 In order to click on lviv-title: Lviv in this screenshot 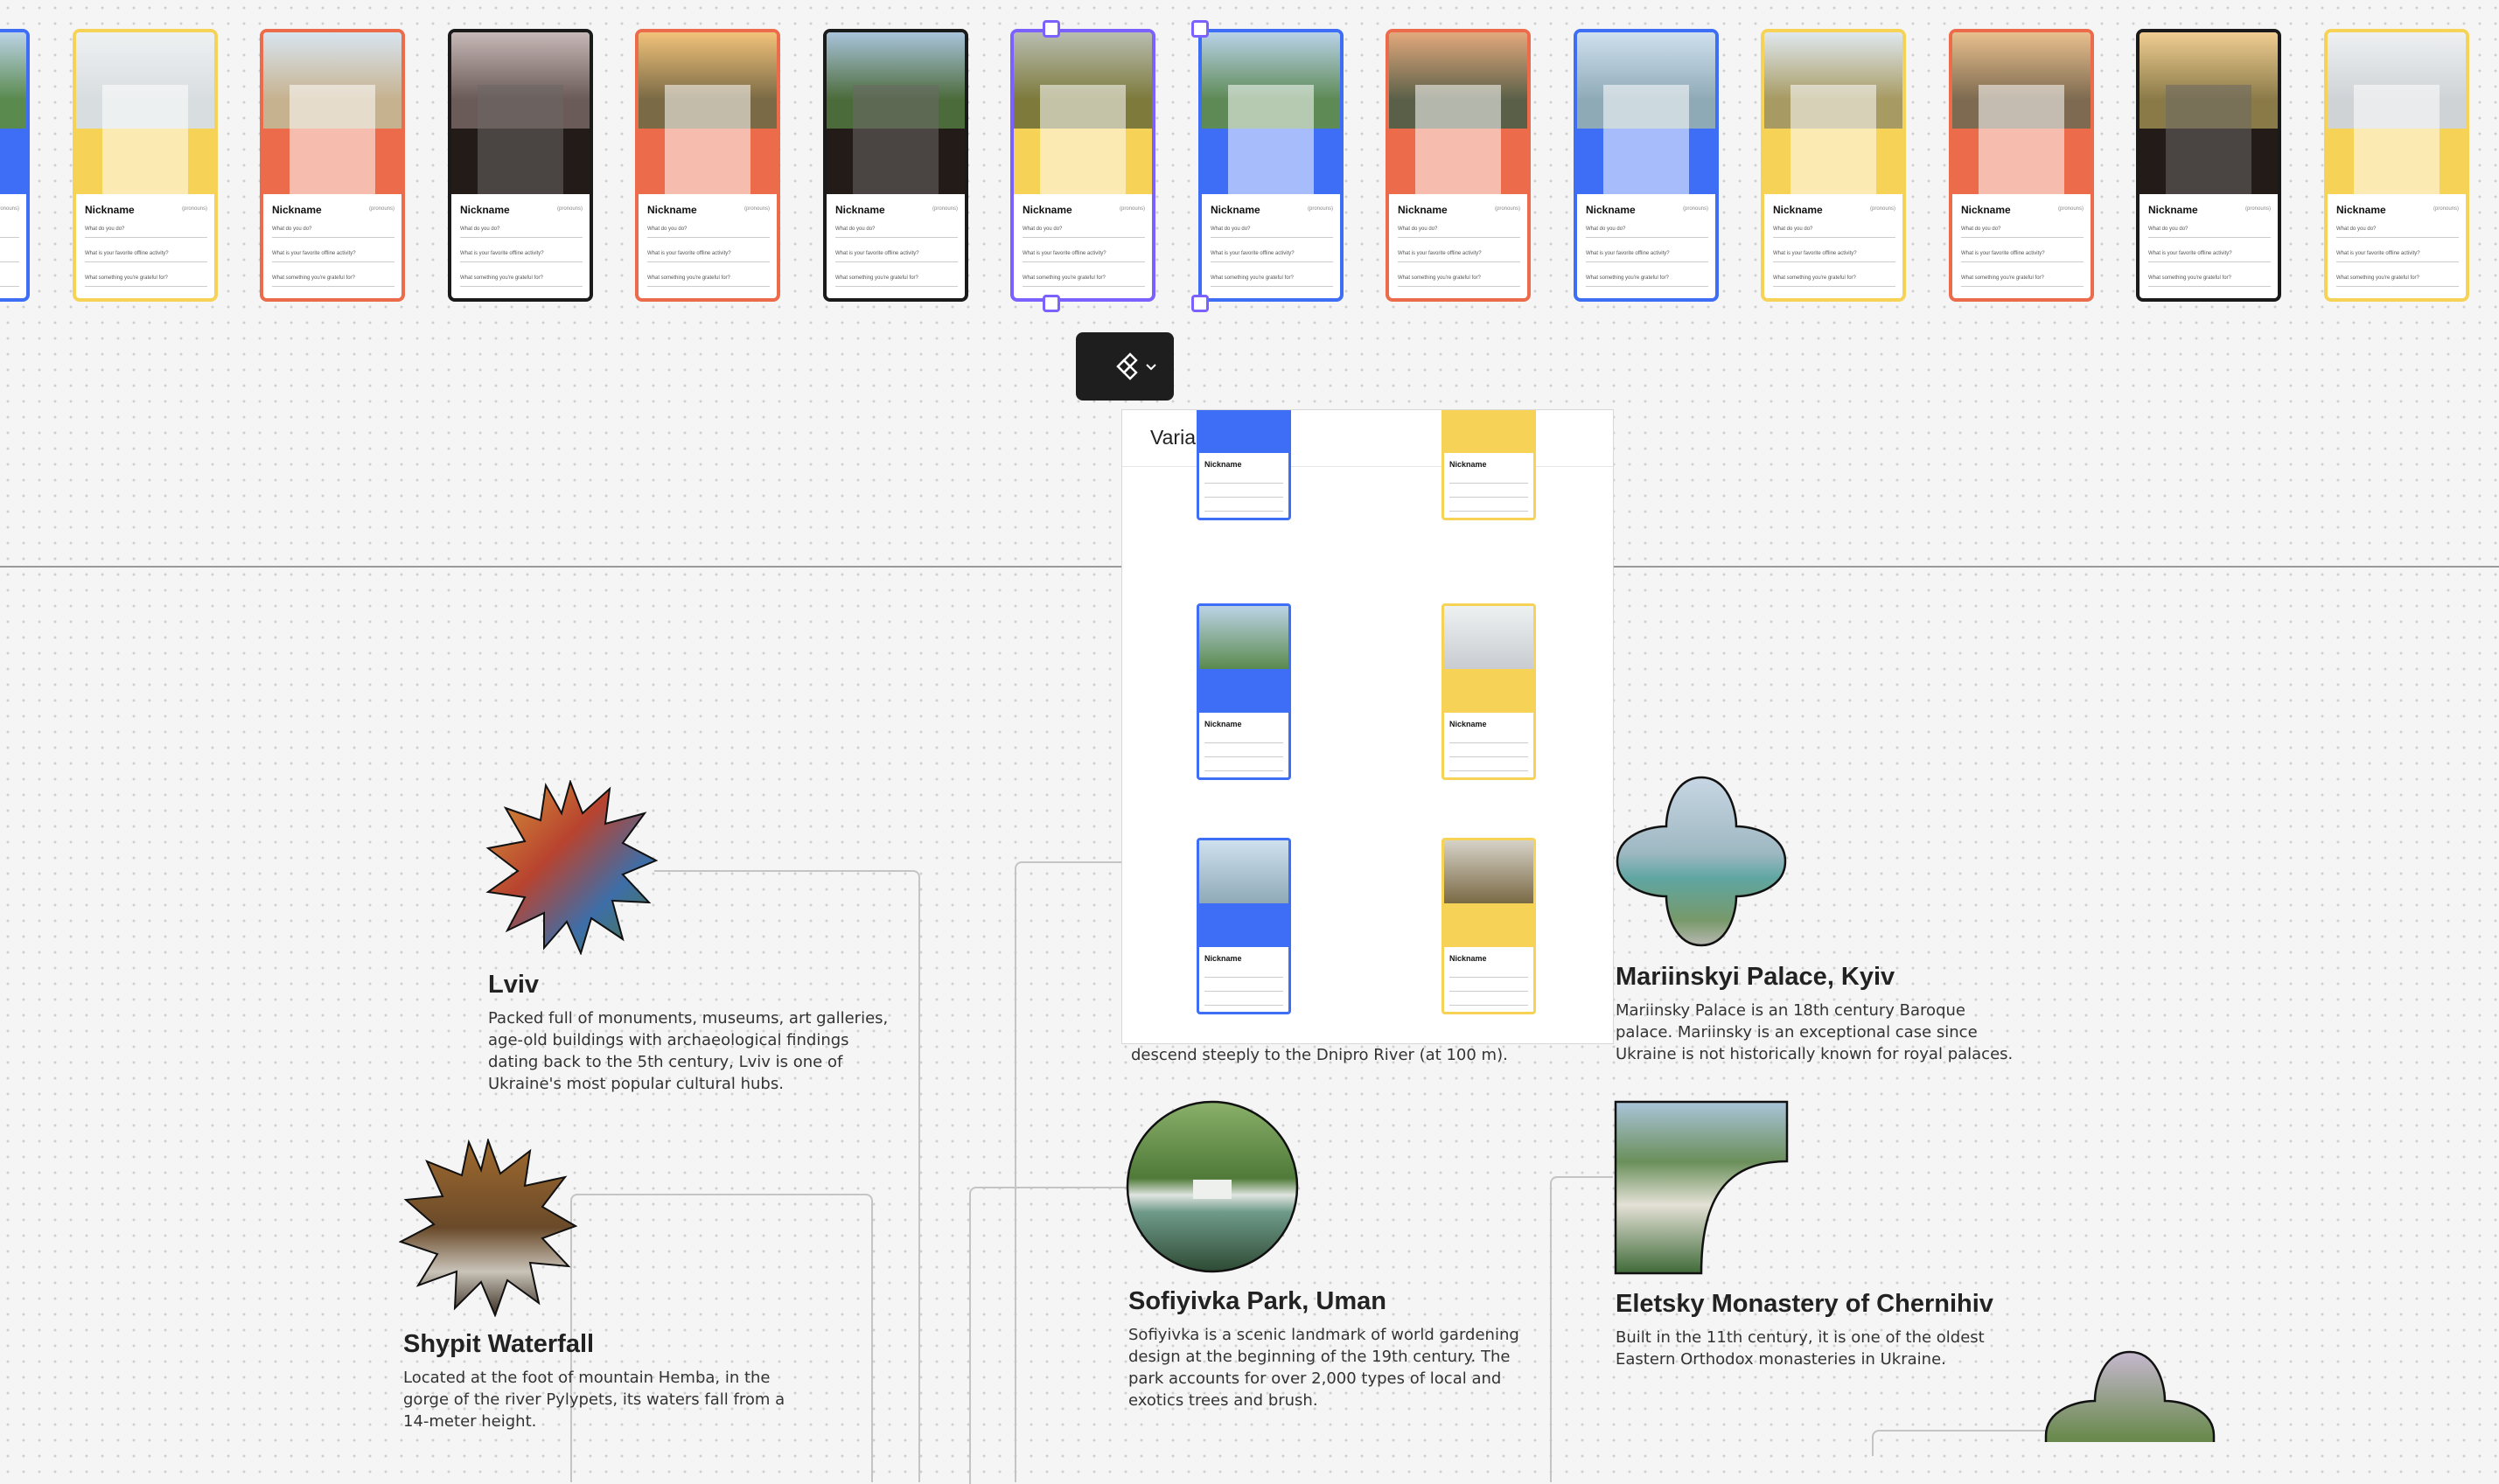, I will do `click(514, 985)`.